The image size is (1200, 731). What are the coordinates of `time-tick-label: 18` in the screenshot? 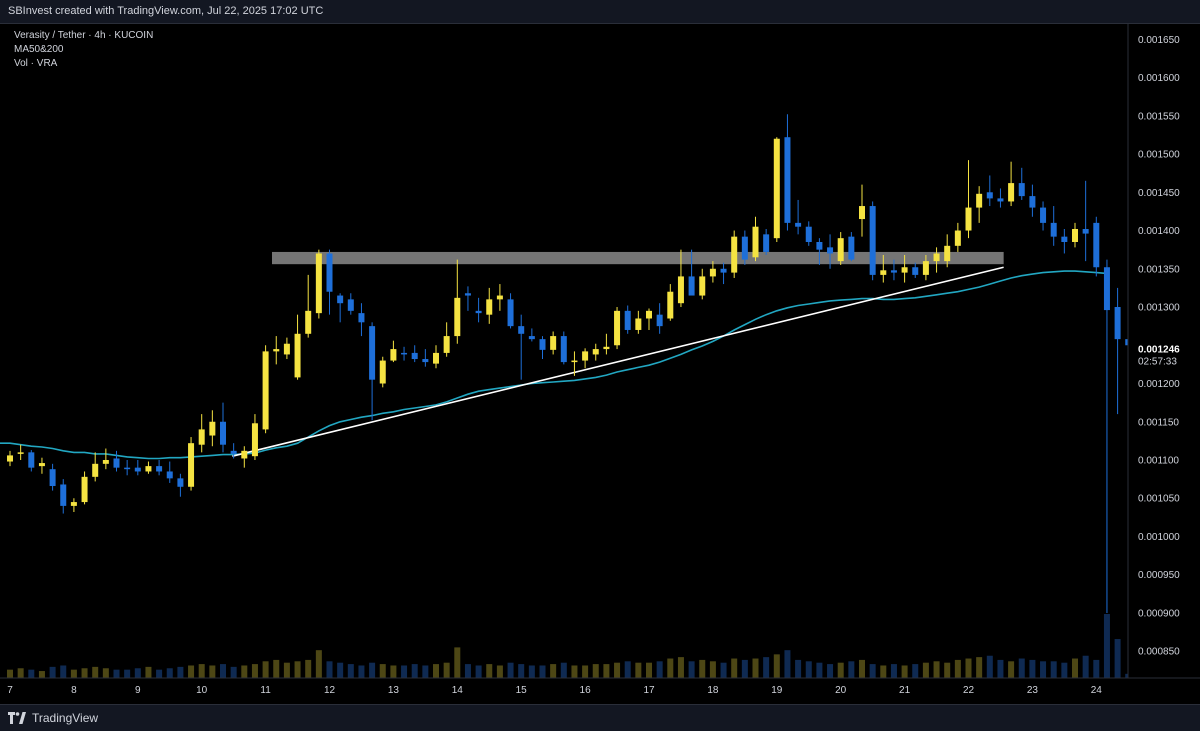 It's located at (713, 690).